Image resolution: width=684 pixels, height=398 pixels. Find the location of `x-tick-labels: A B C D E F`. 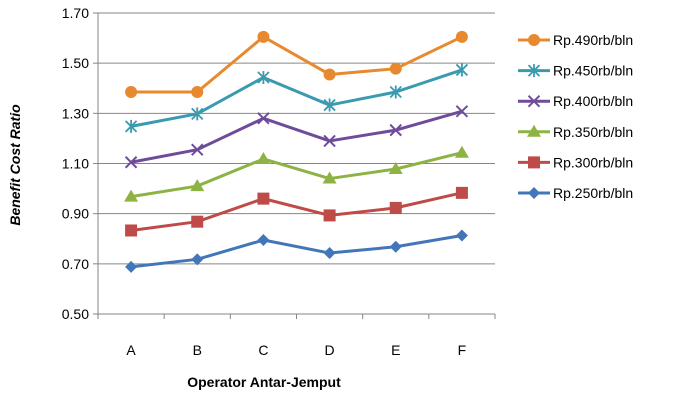

x-tick-labels: A B C D E F is located at coordinates (296, 350).